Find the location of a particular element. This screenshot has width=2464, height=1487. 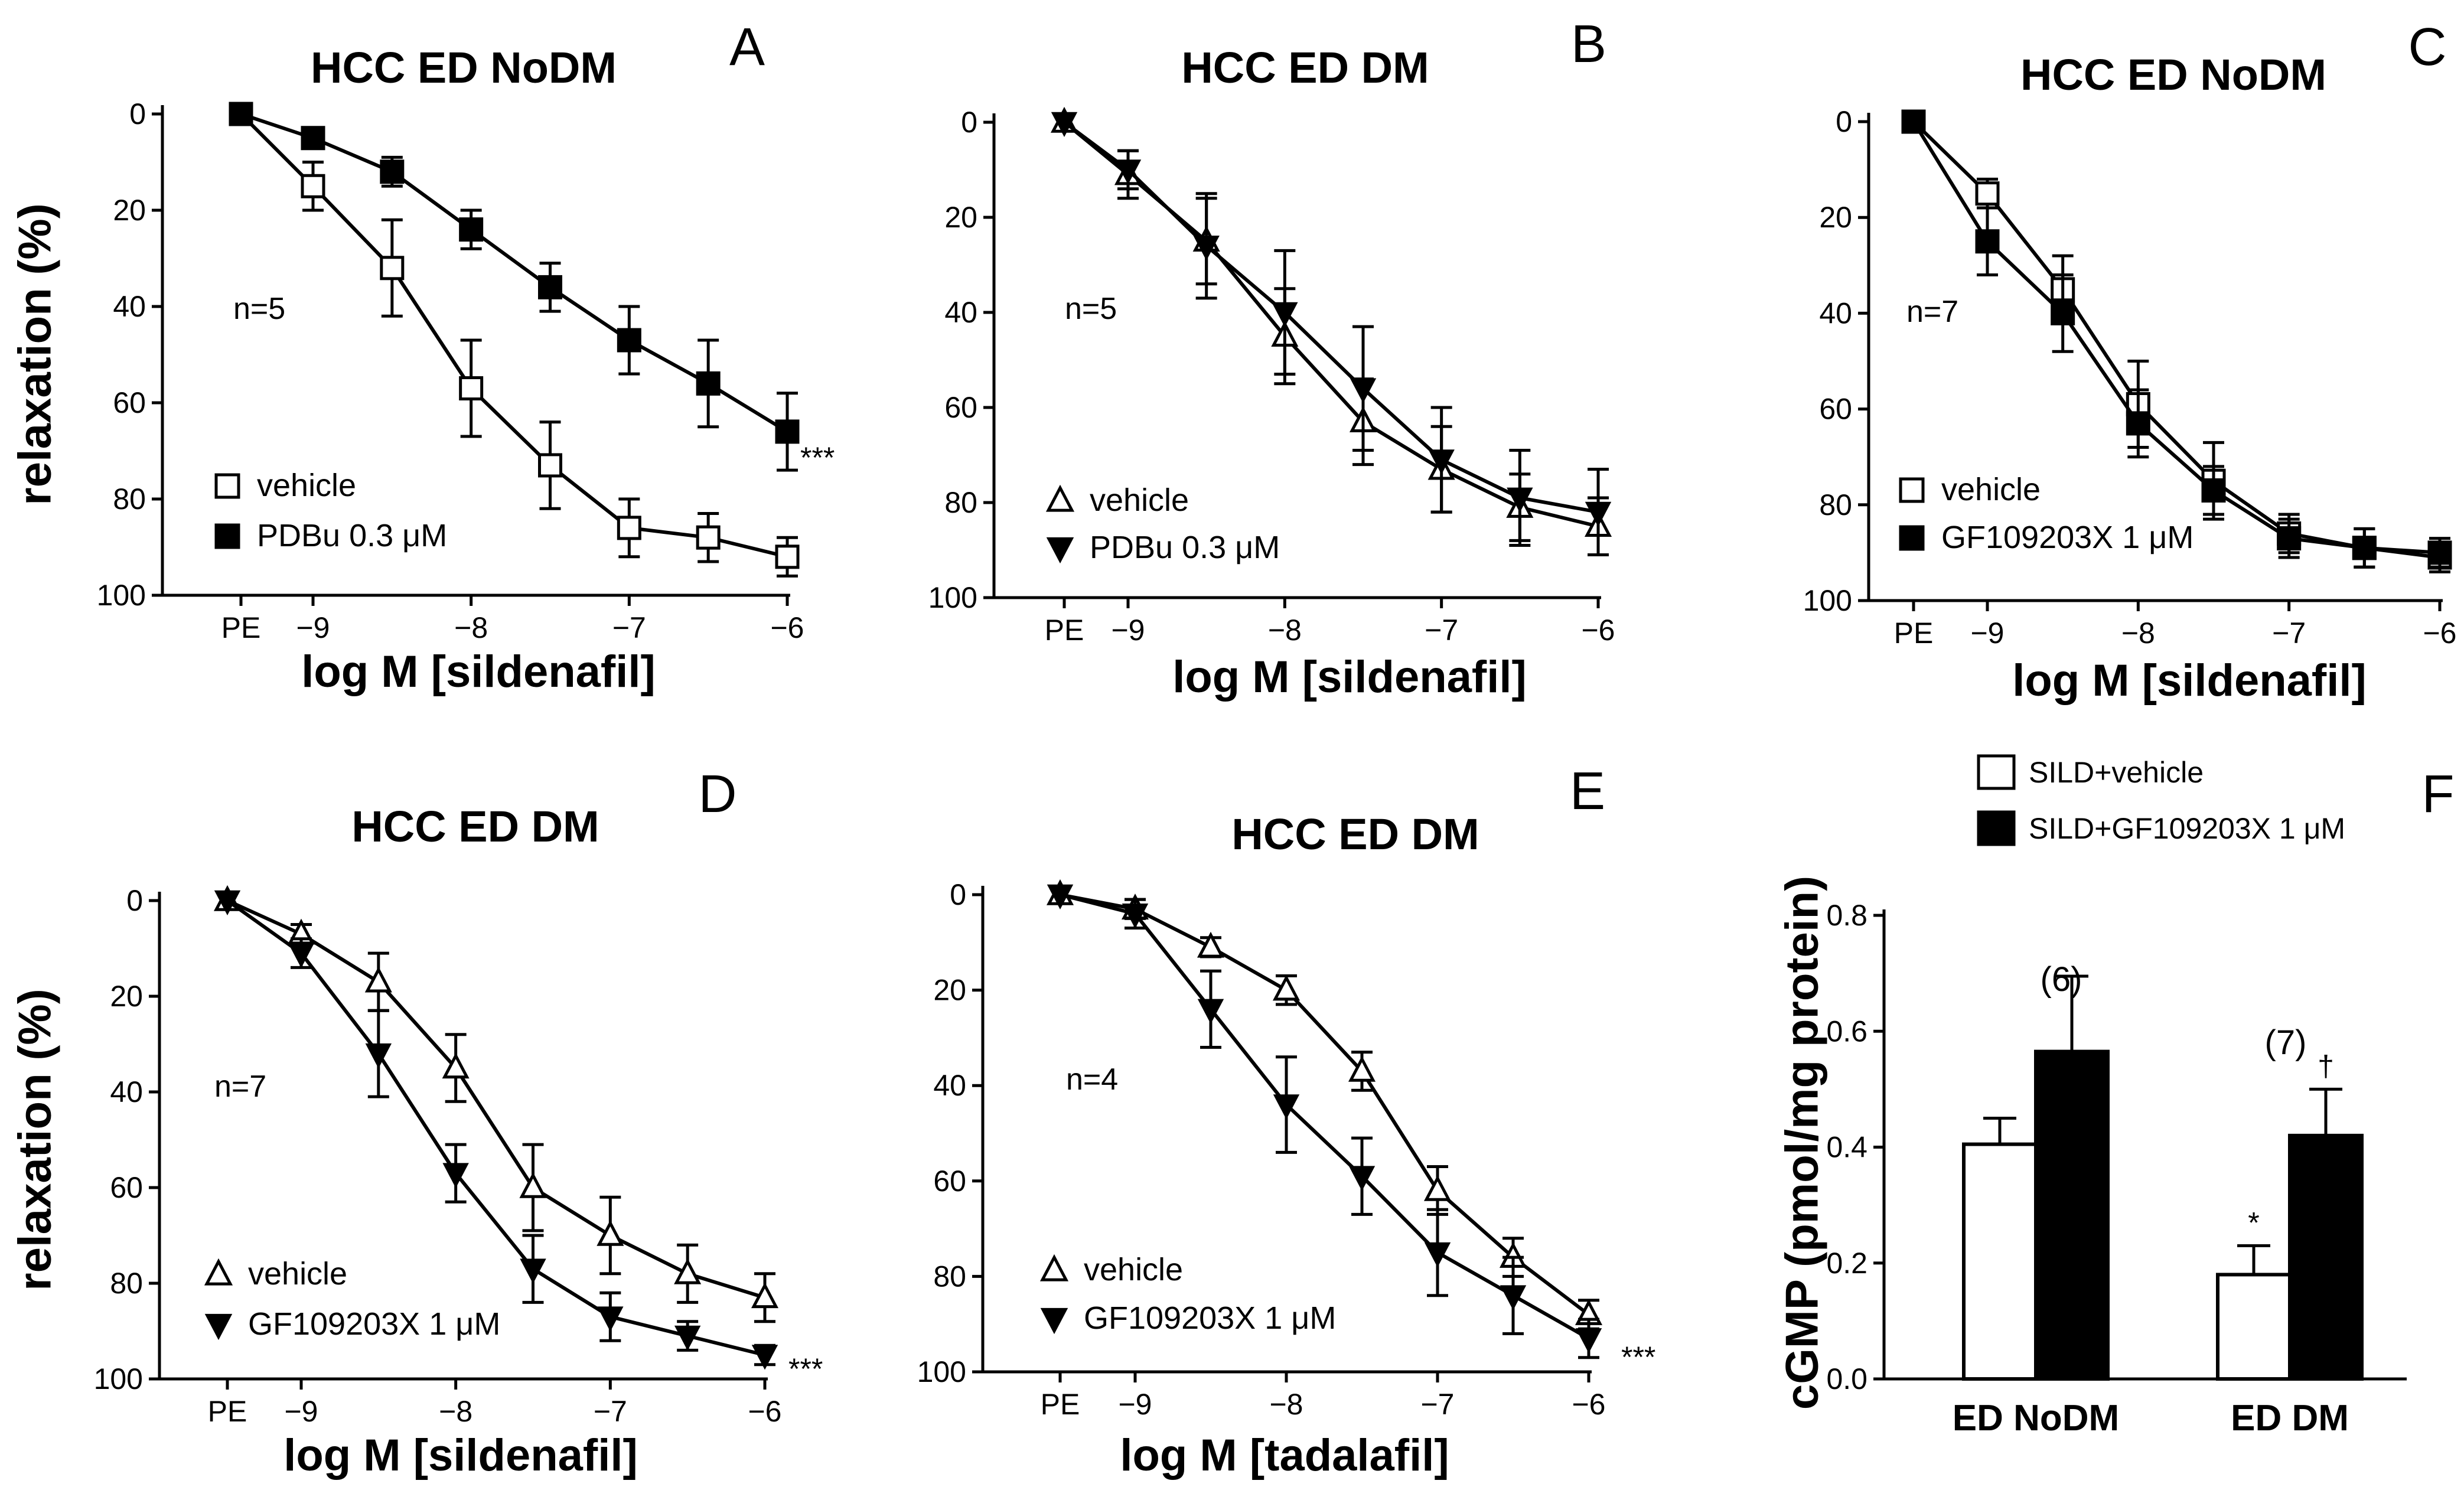

legend-label: GF109203X 1 μM is located at coordinates (374, 1324).